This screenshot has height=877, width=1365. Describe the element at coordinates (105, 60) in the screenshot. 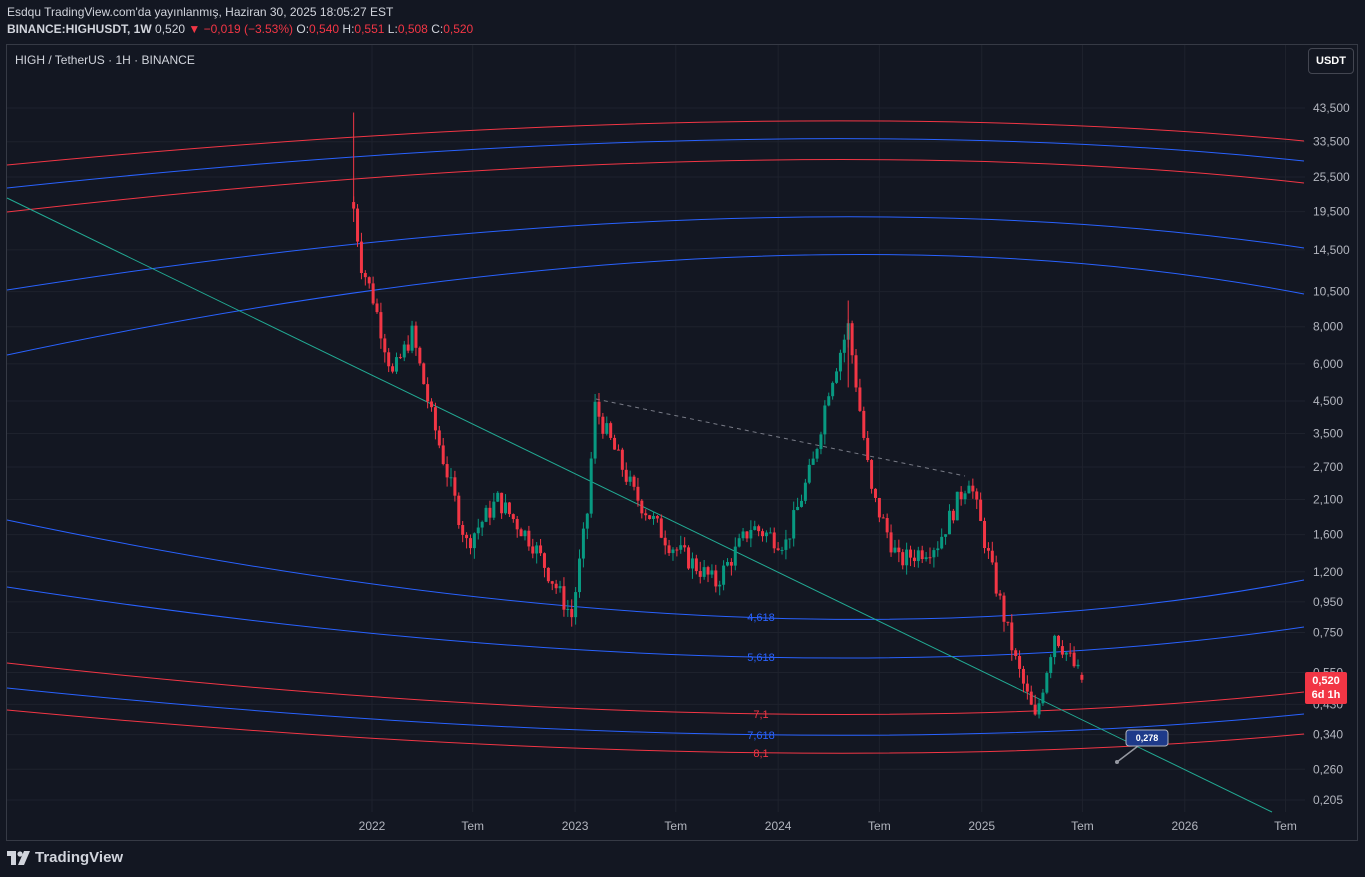

I see `pane-title: HIGH / TetherUS · 1H · BINANCE` at that location.